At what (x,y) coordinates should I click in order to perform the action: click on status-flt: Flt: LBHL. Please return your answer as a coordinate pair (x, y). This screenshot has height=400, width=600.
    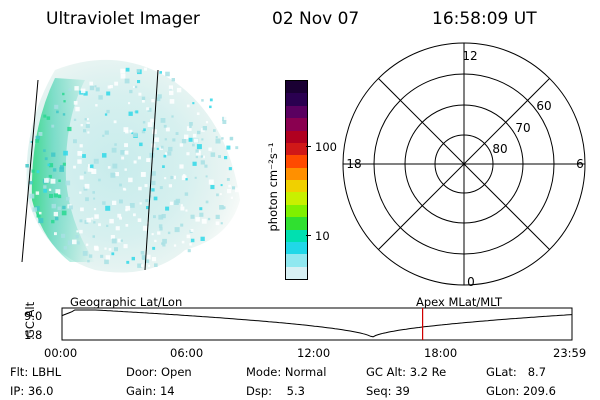
    Looking at the image, I should click on (36, 372).